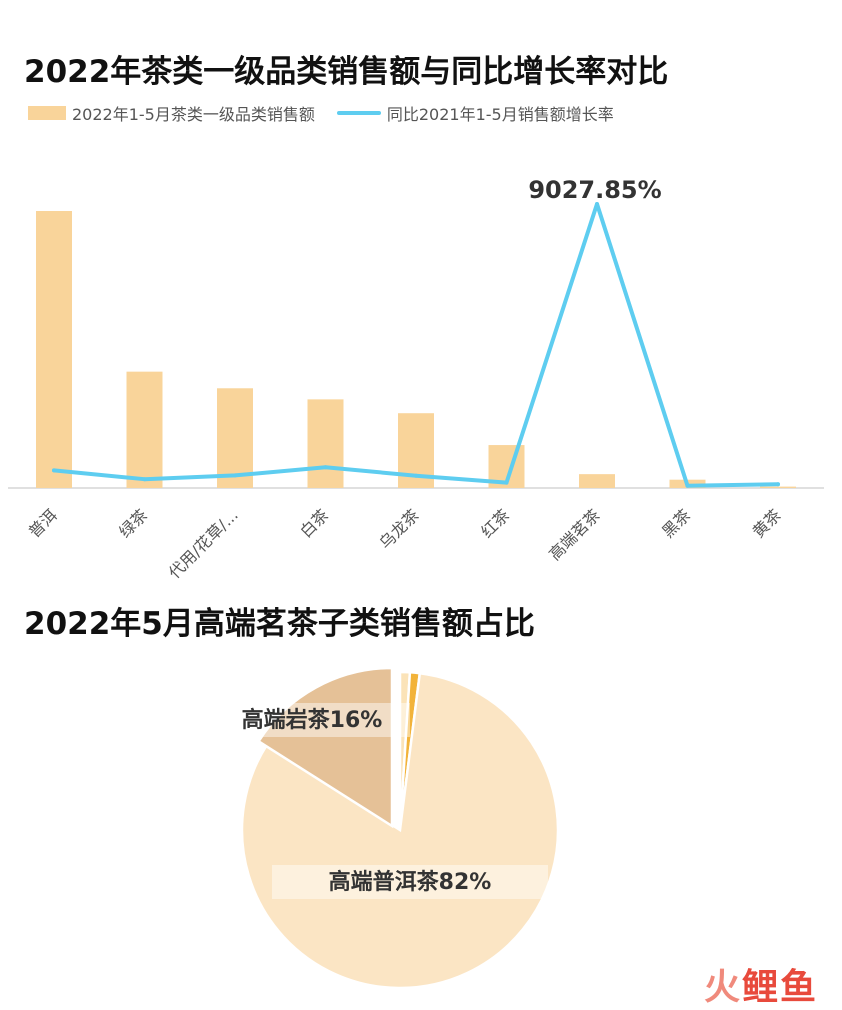 This screenshot has width=842, height=1010. What do you see at coordinates (779, 987) in the screenshot?
I see `watermark-part2: 鲤鱼` at bounding box center [779, 987].